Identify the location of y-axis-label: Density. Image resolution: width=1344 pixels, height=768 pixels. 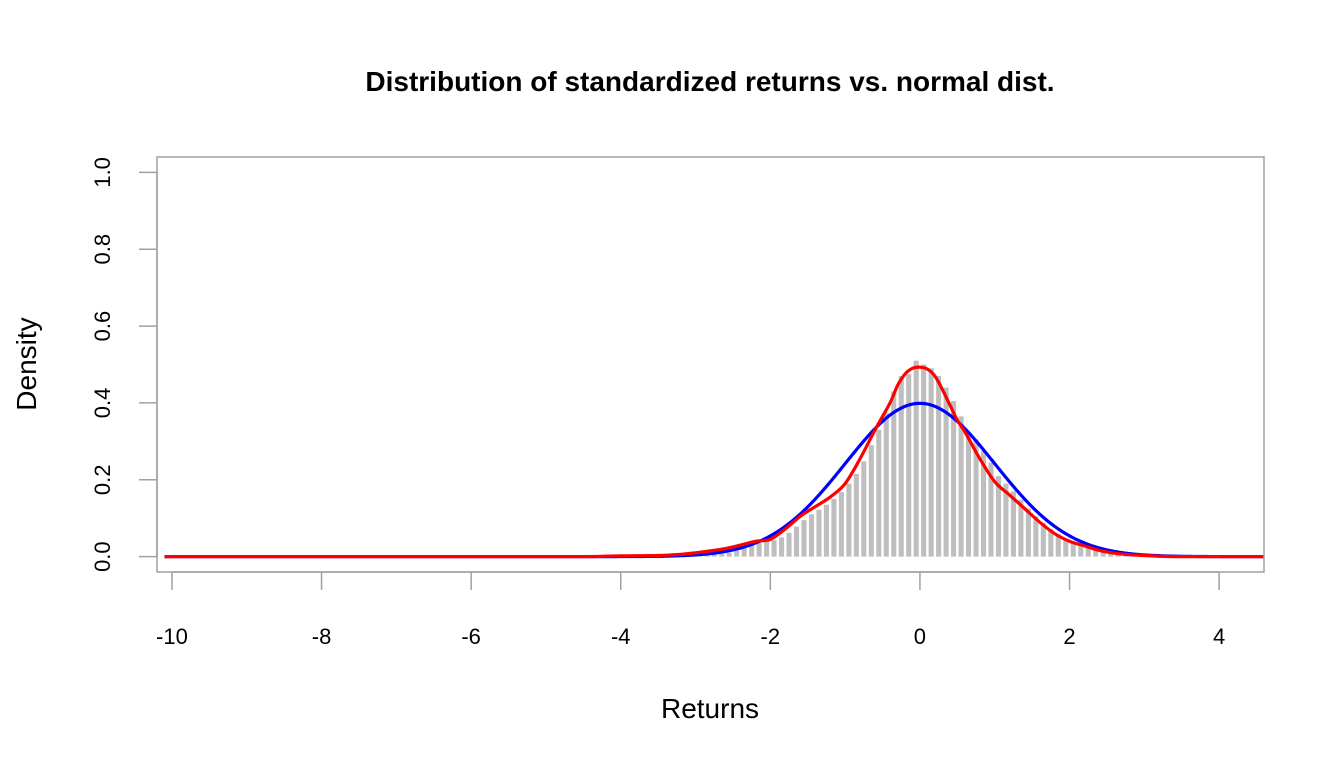
(26, 363).